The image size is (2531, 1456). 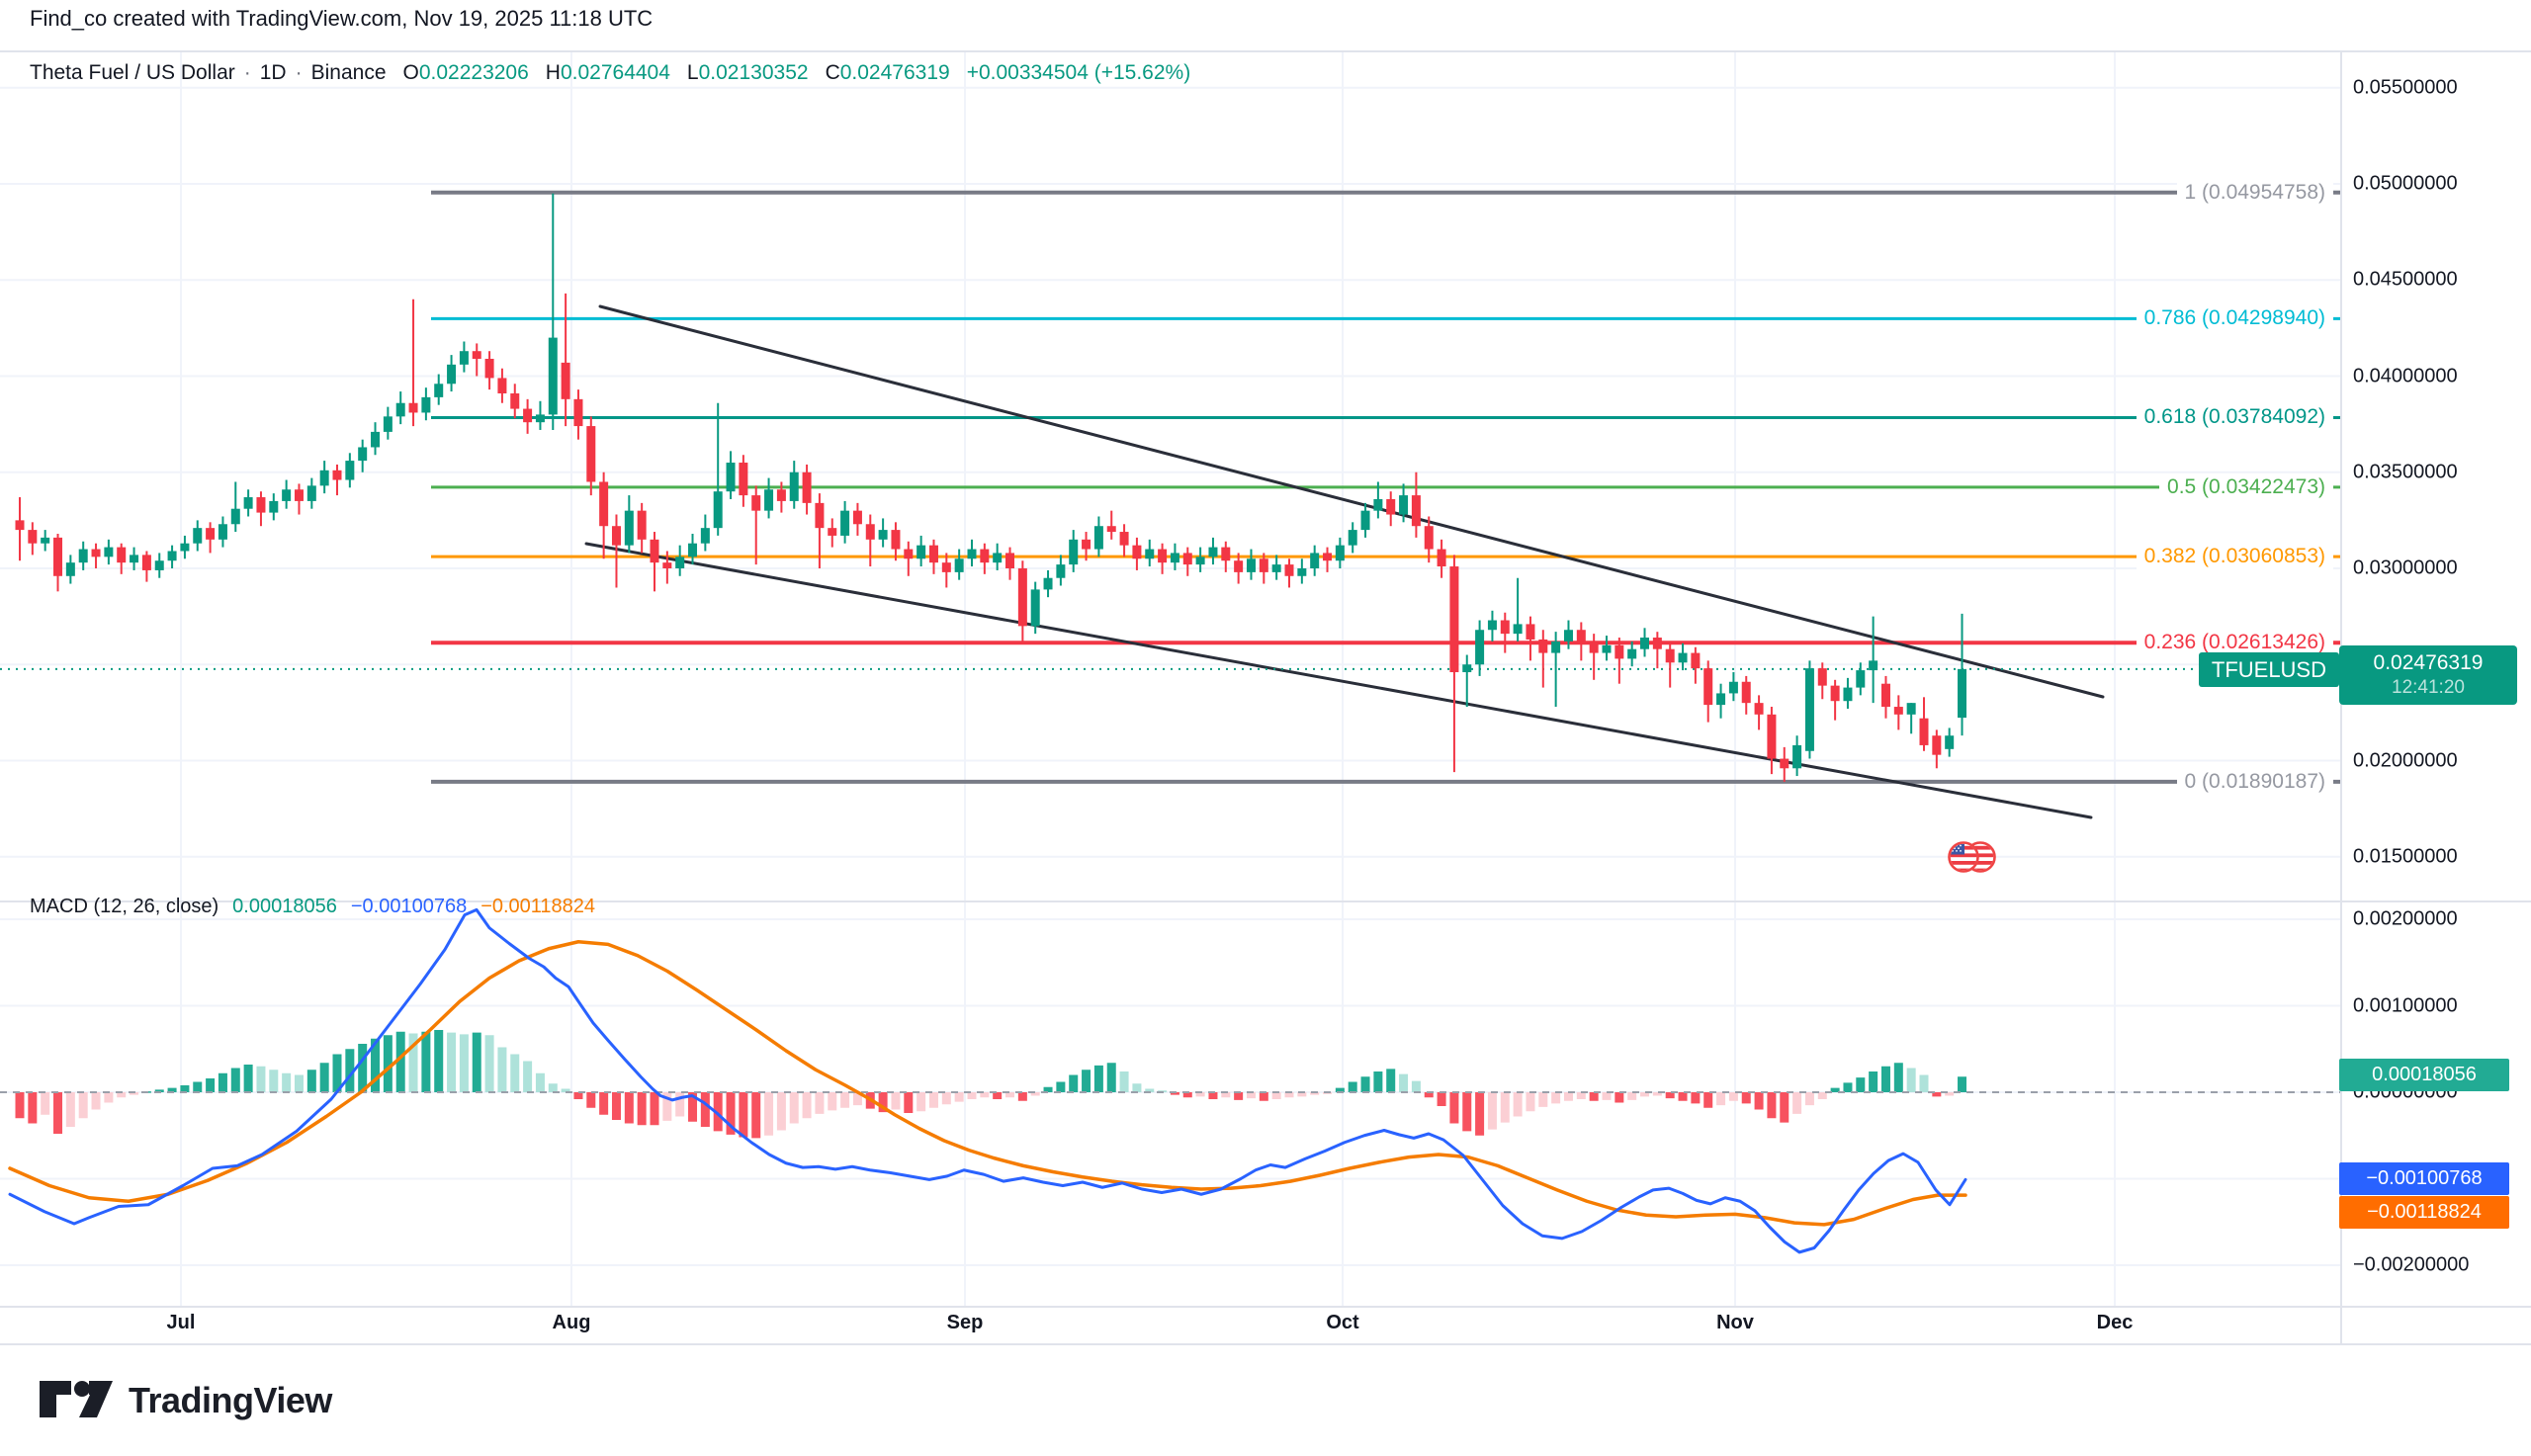 What do you see at coordinates (2411, 1264) in the screenshot?
I see `macd-axis-label: −0.00200000` at bounding box center [2411, 1264].